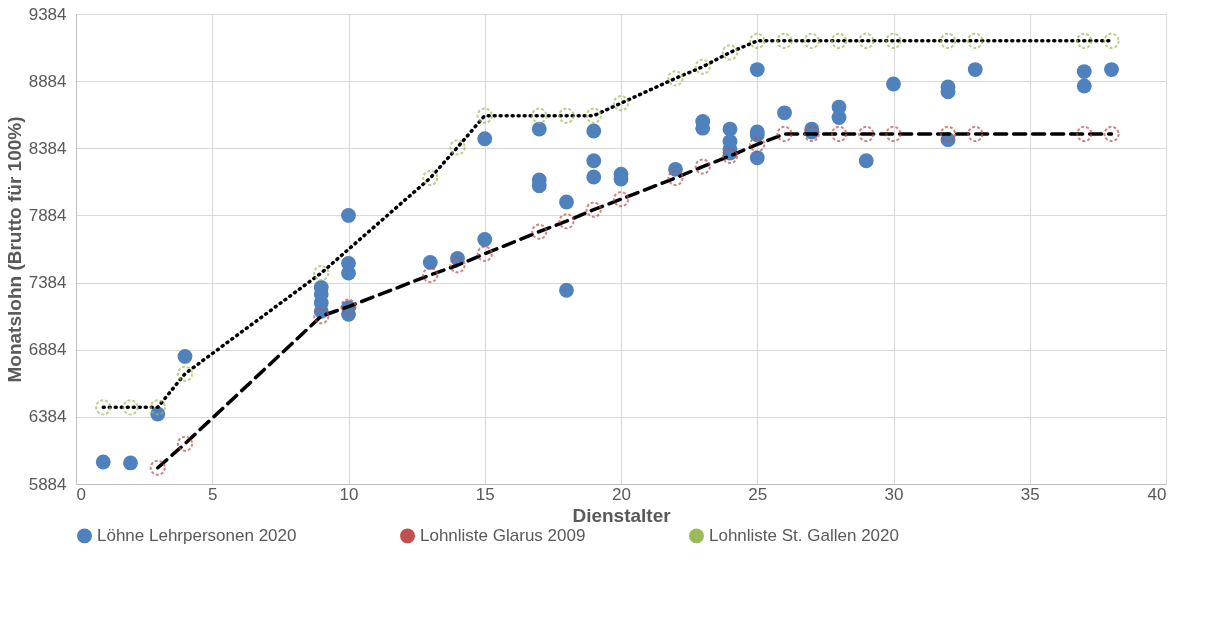 The width and height of the screenshot is (1232, 628). What do you see at coordinates (47, 81) in the screenshot?
I see `y-tick-label: 8884` at bounding box center [47, 81].